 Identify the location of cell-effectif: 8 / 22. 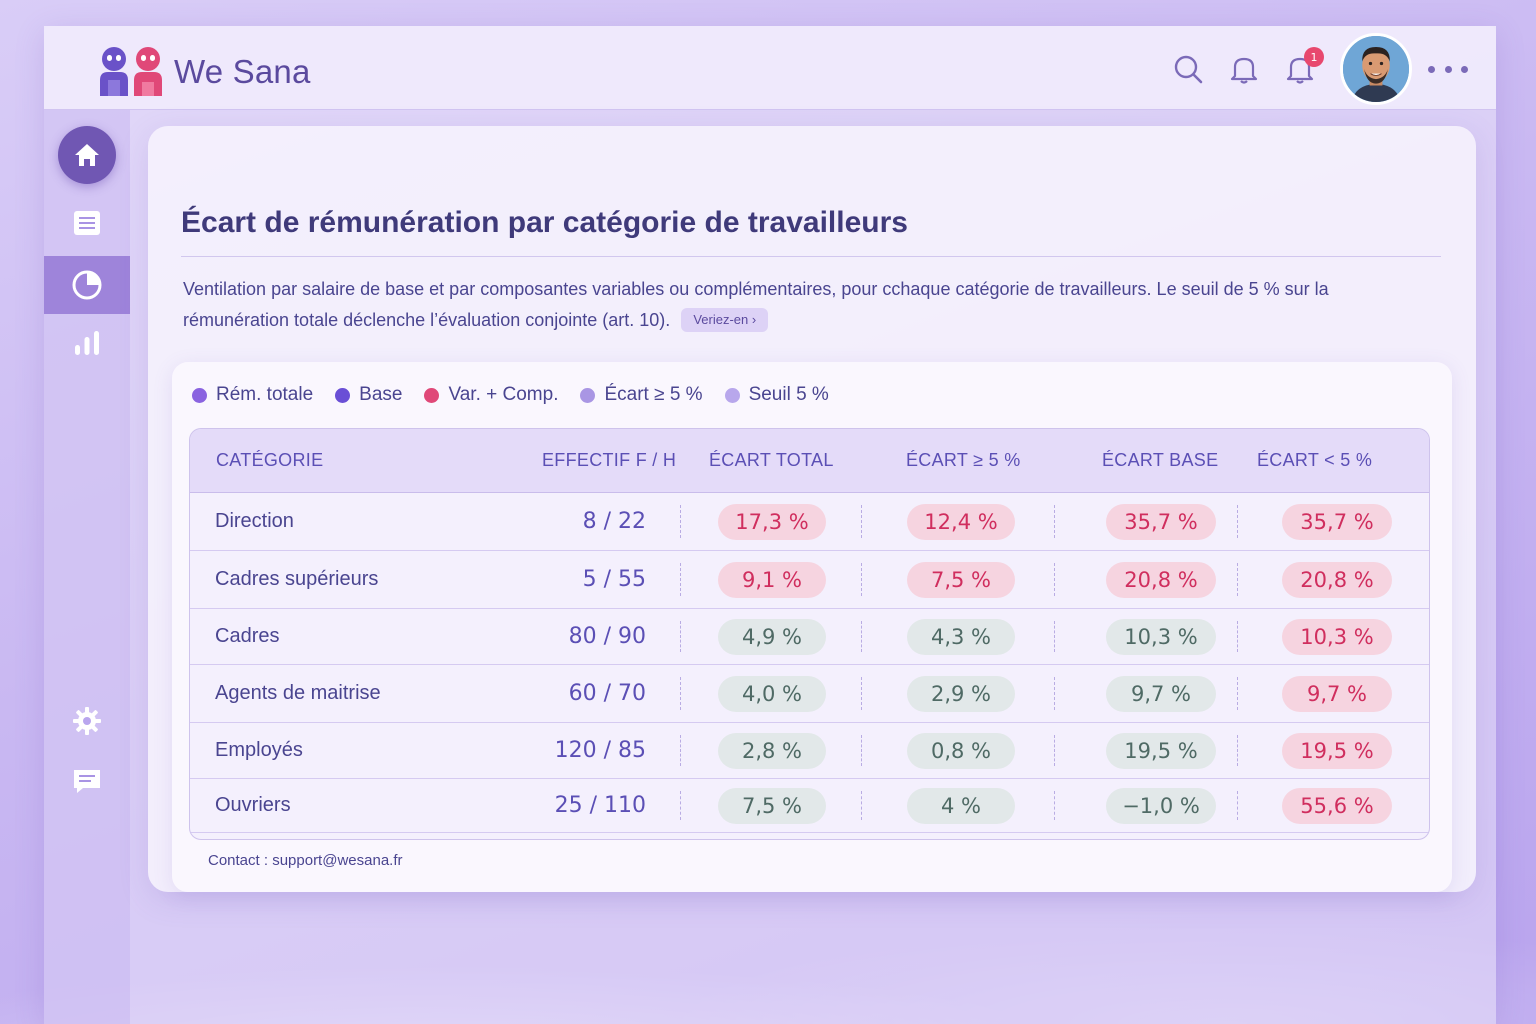
(614, 521).